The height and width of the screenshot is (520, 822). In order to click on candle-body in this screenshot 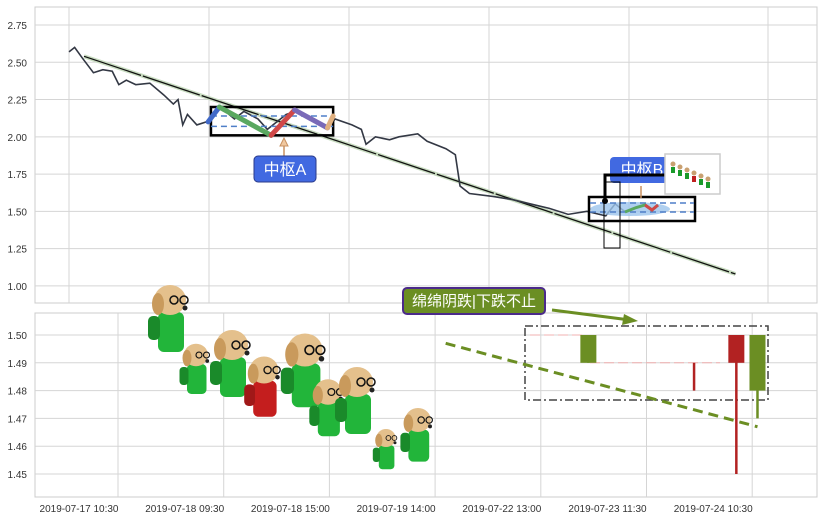, I will do `click(588, 349)`.